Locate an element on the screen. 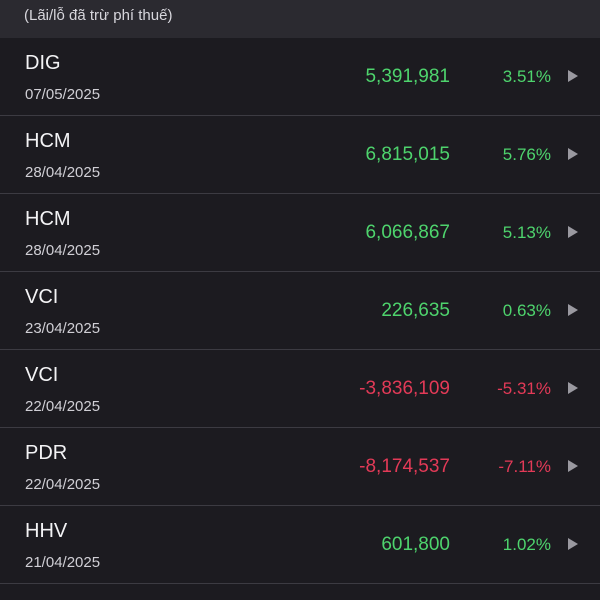 The image size is (600, 600). profit-loss-amount: -8,174,537 is located at coordinates (404, 466).